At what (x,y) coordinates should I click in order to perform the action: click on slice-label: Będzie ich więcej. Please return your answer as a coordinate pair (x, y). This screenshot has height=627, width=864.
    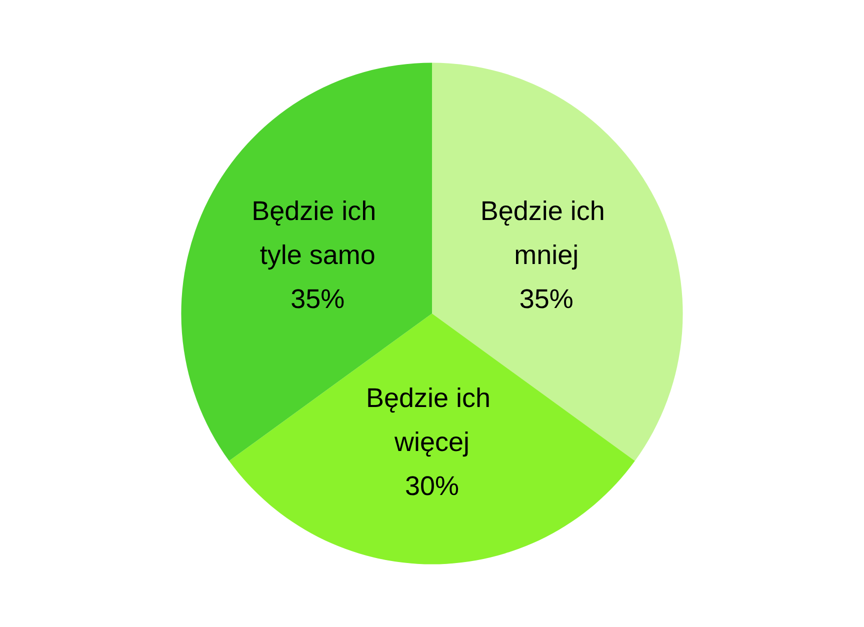
    Looking at the image, I should click on (432, 419).